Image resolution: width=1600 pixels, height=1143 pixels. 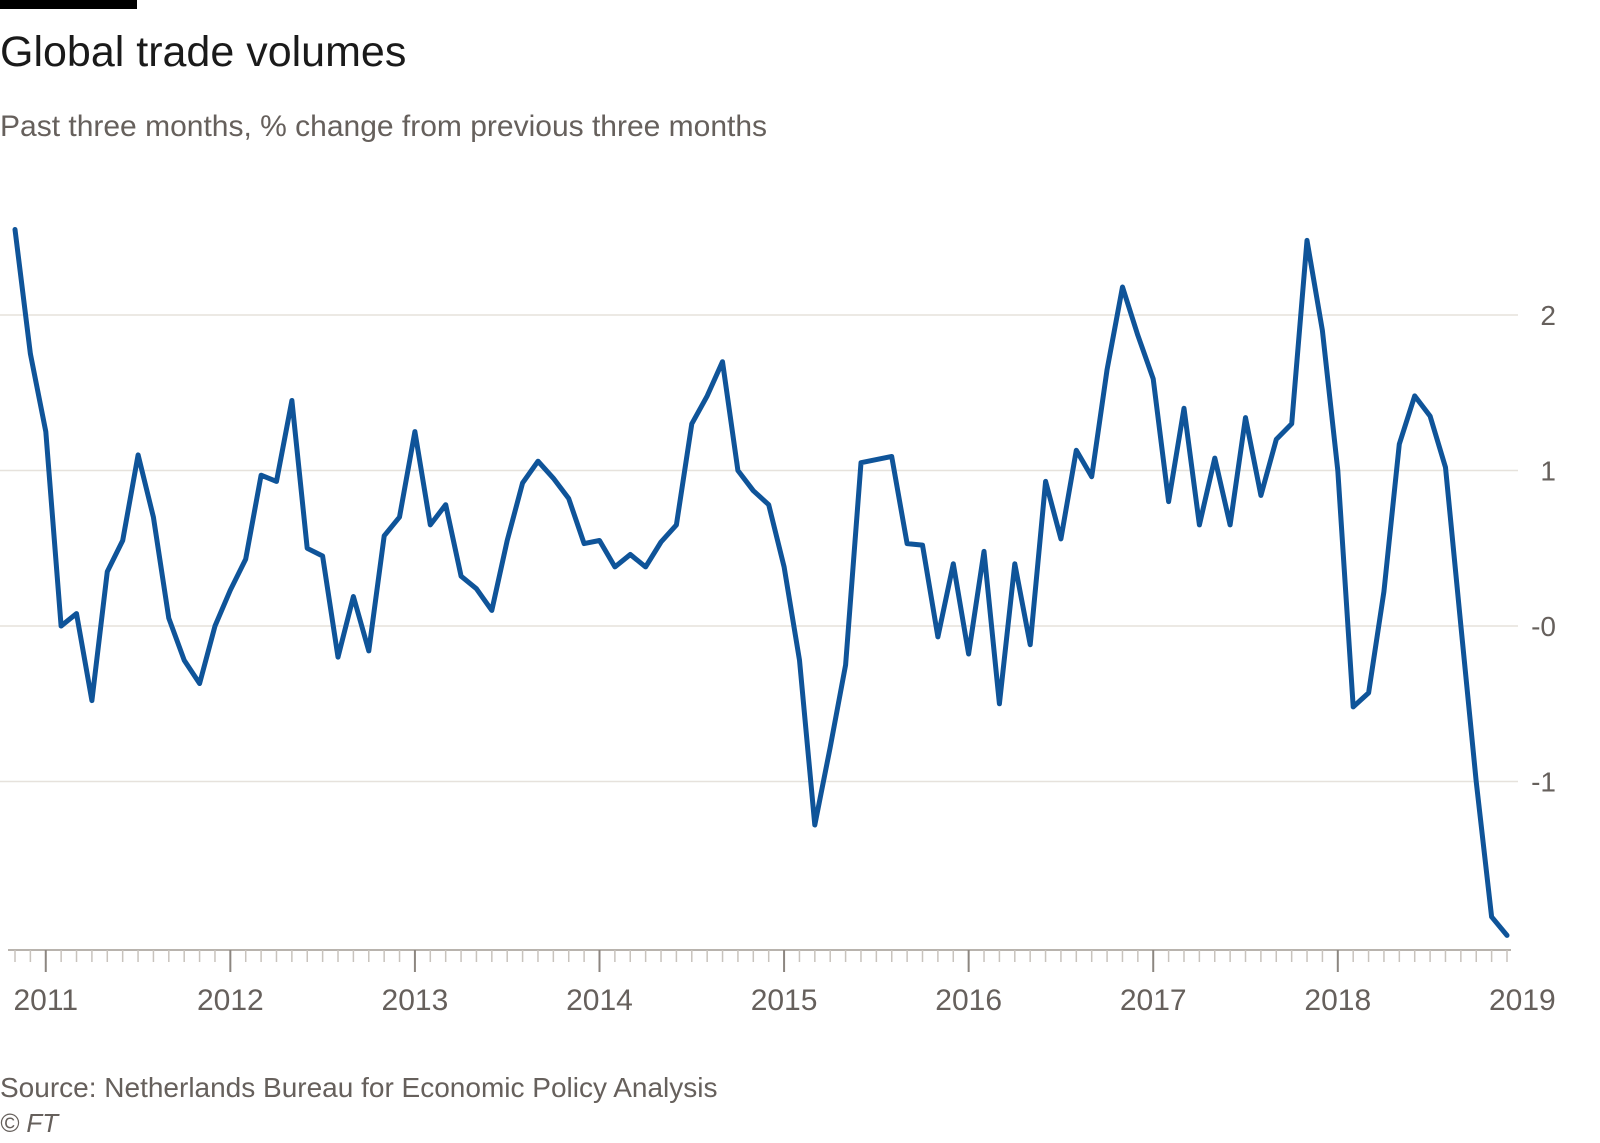 I want to click on x-tick-label: 2016, so click(x=968, y=1000).